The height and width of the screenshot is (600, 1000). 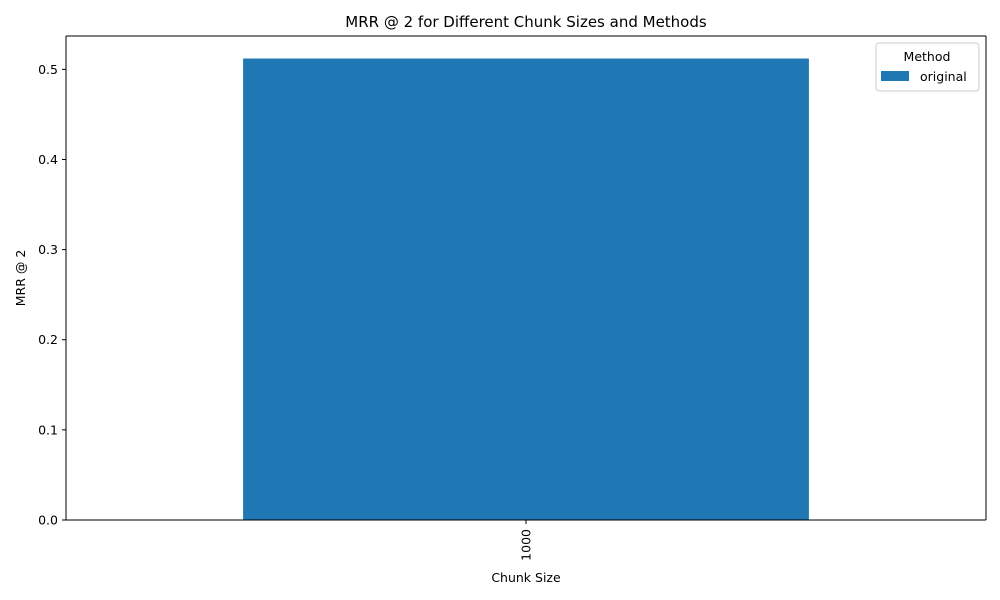 What do you see at coordinates (20, 278) in the screenshot?
I see `y-axis-label: MRR @ 2` at bounding box center [20, 278].